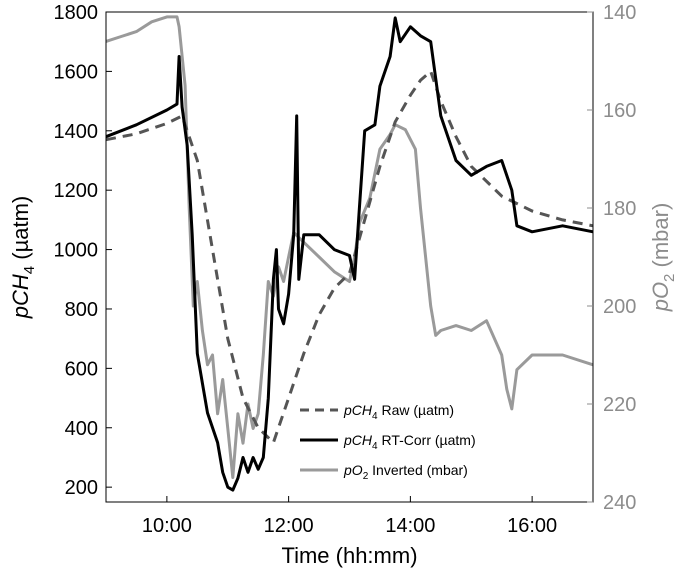 The height and width of the screenshot is (573, 688). What do you see at coordinates (660, 297) in the screenshot?
I see `y-right-axis-title-var: pO` at bounding box center [660, 297].